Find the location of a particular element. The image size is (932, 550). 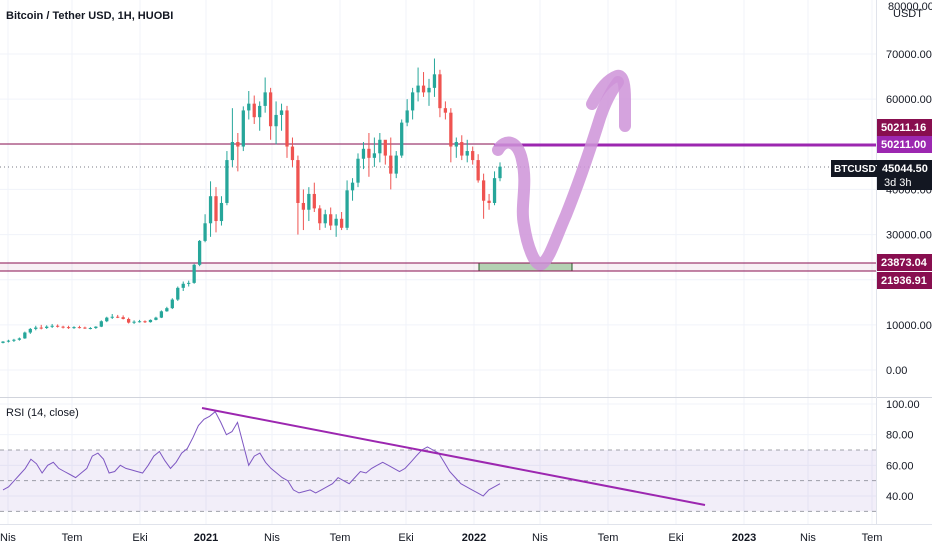

brush-drawing is located at coordinates (558, 173).